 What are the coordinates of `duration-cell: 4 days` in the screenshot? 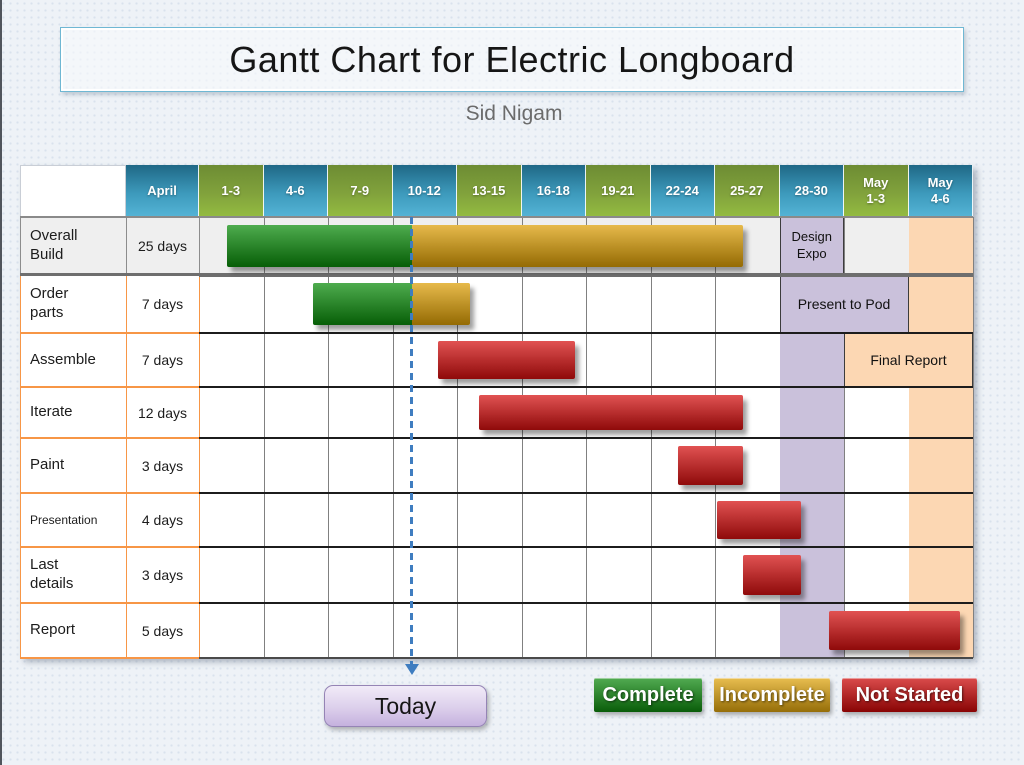 It's located at (162, 520).